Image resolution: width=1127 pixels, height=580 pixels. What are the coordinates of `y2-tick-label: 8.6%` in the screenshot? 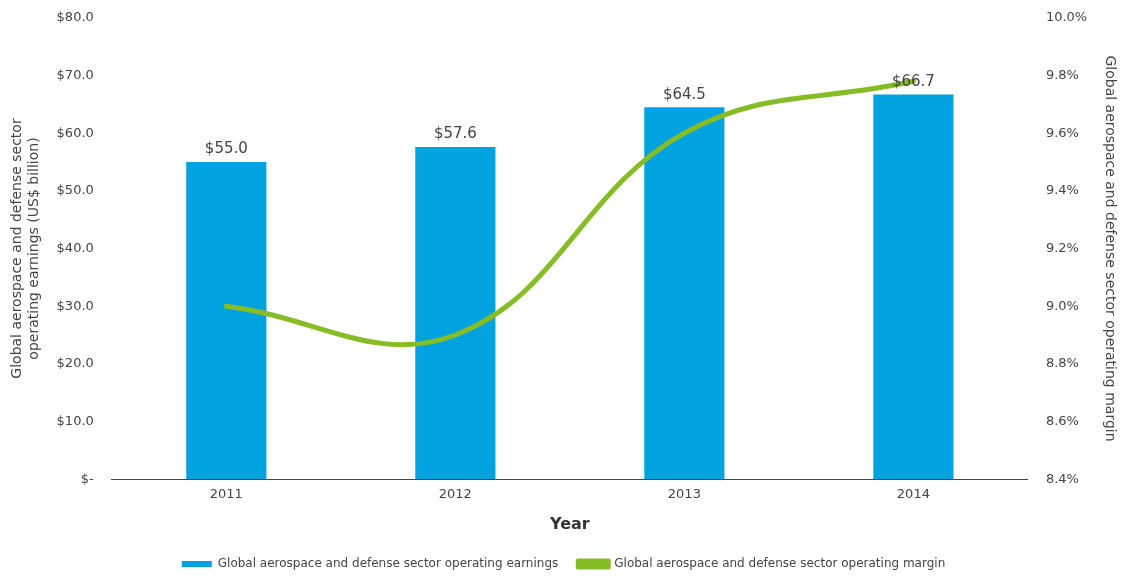 It's located at (1062, 420).